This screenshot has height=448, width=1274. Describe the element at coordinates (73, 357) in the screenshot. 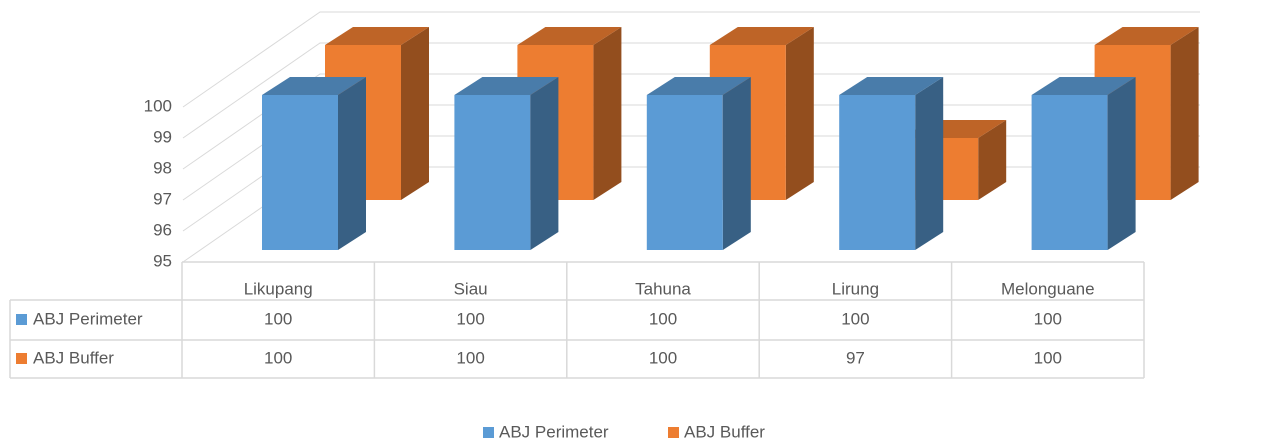

I see `row-label: ABJ Buffer` at that location.